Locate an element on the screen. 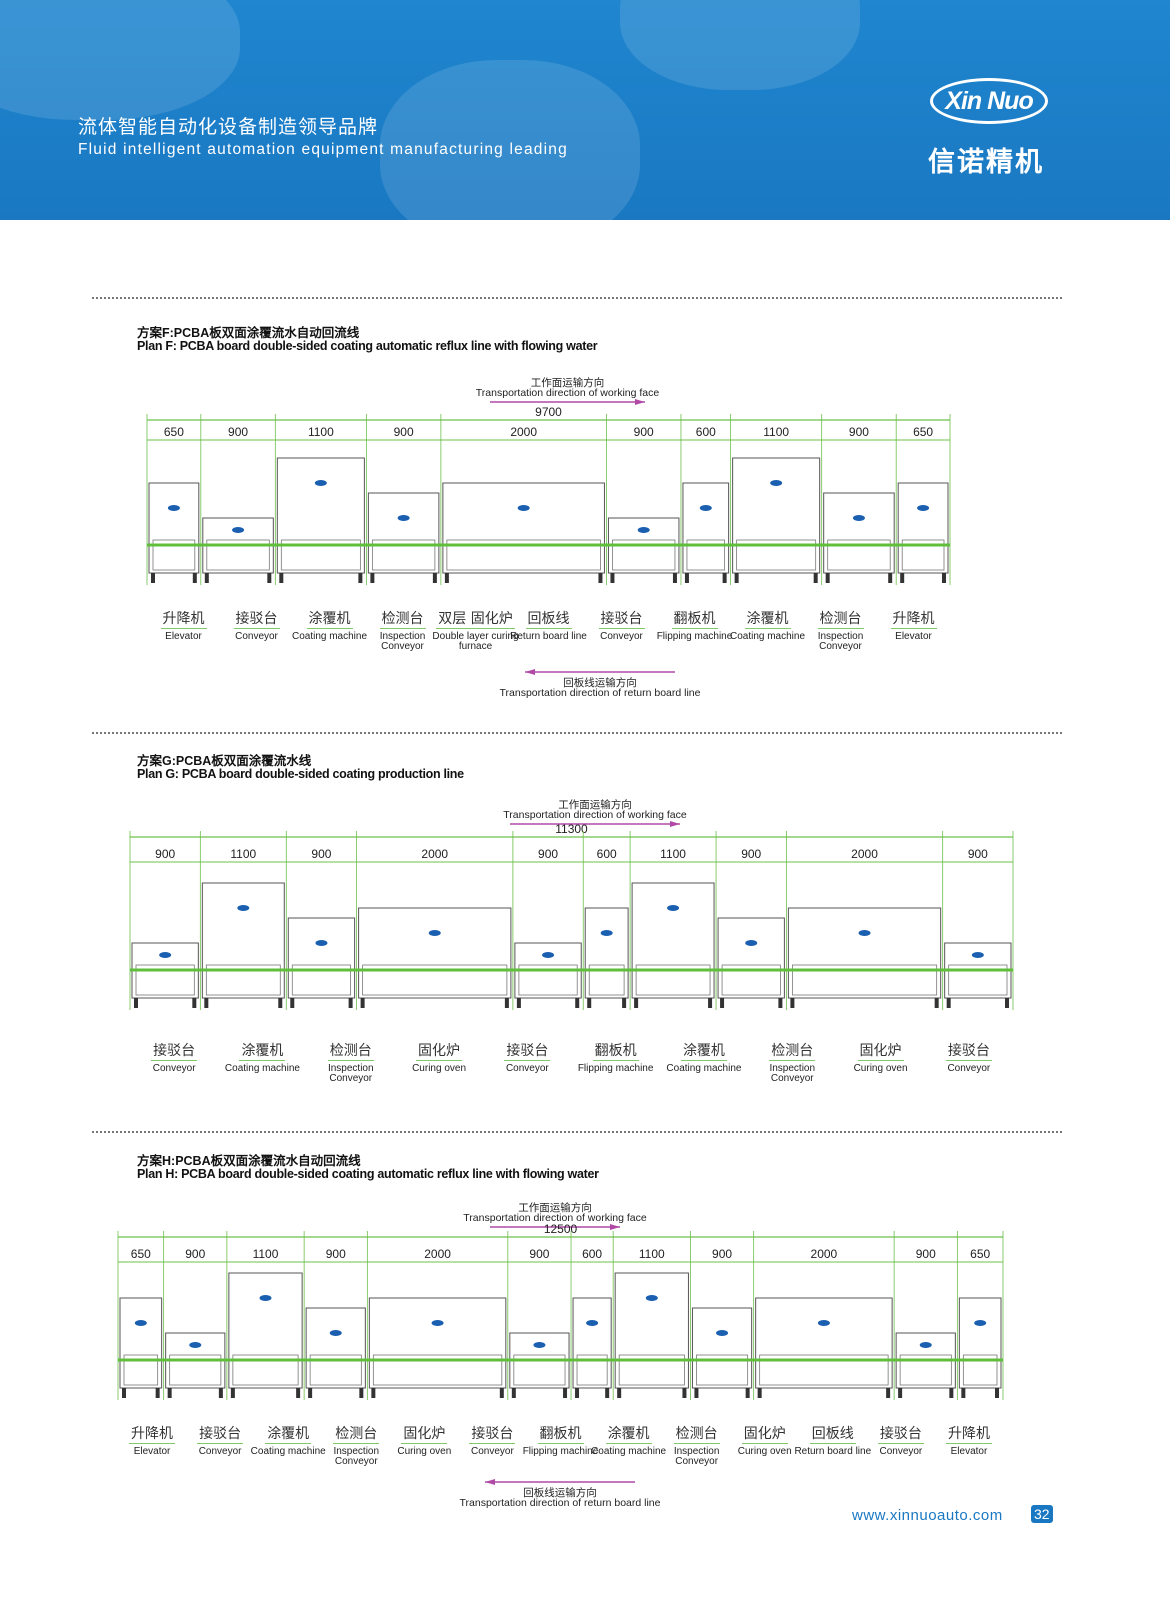 This screenshot has width=1170, height=1600. station-label: 翻板机 Flipping machine is located at coordinates (561, 1440).